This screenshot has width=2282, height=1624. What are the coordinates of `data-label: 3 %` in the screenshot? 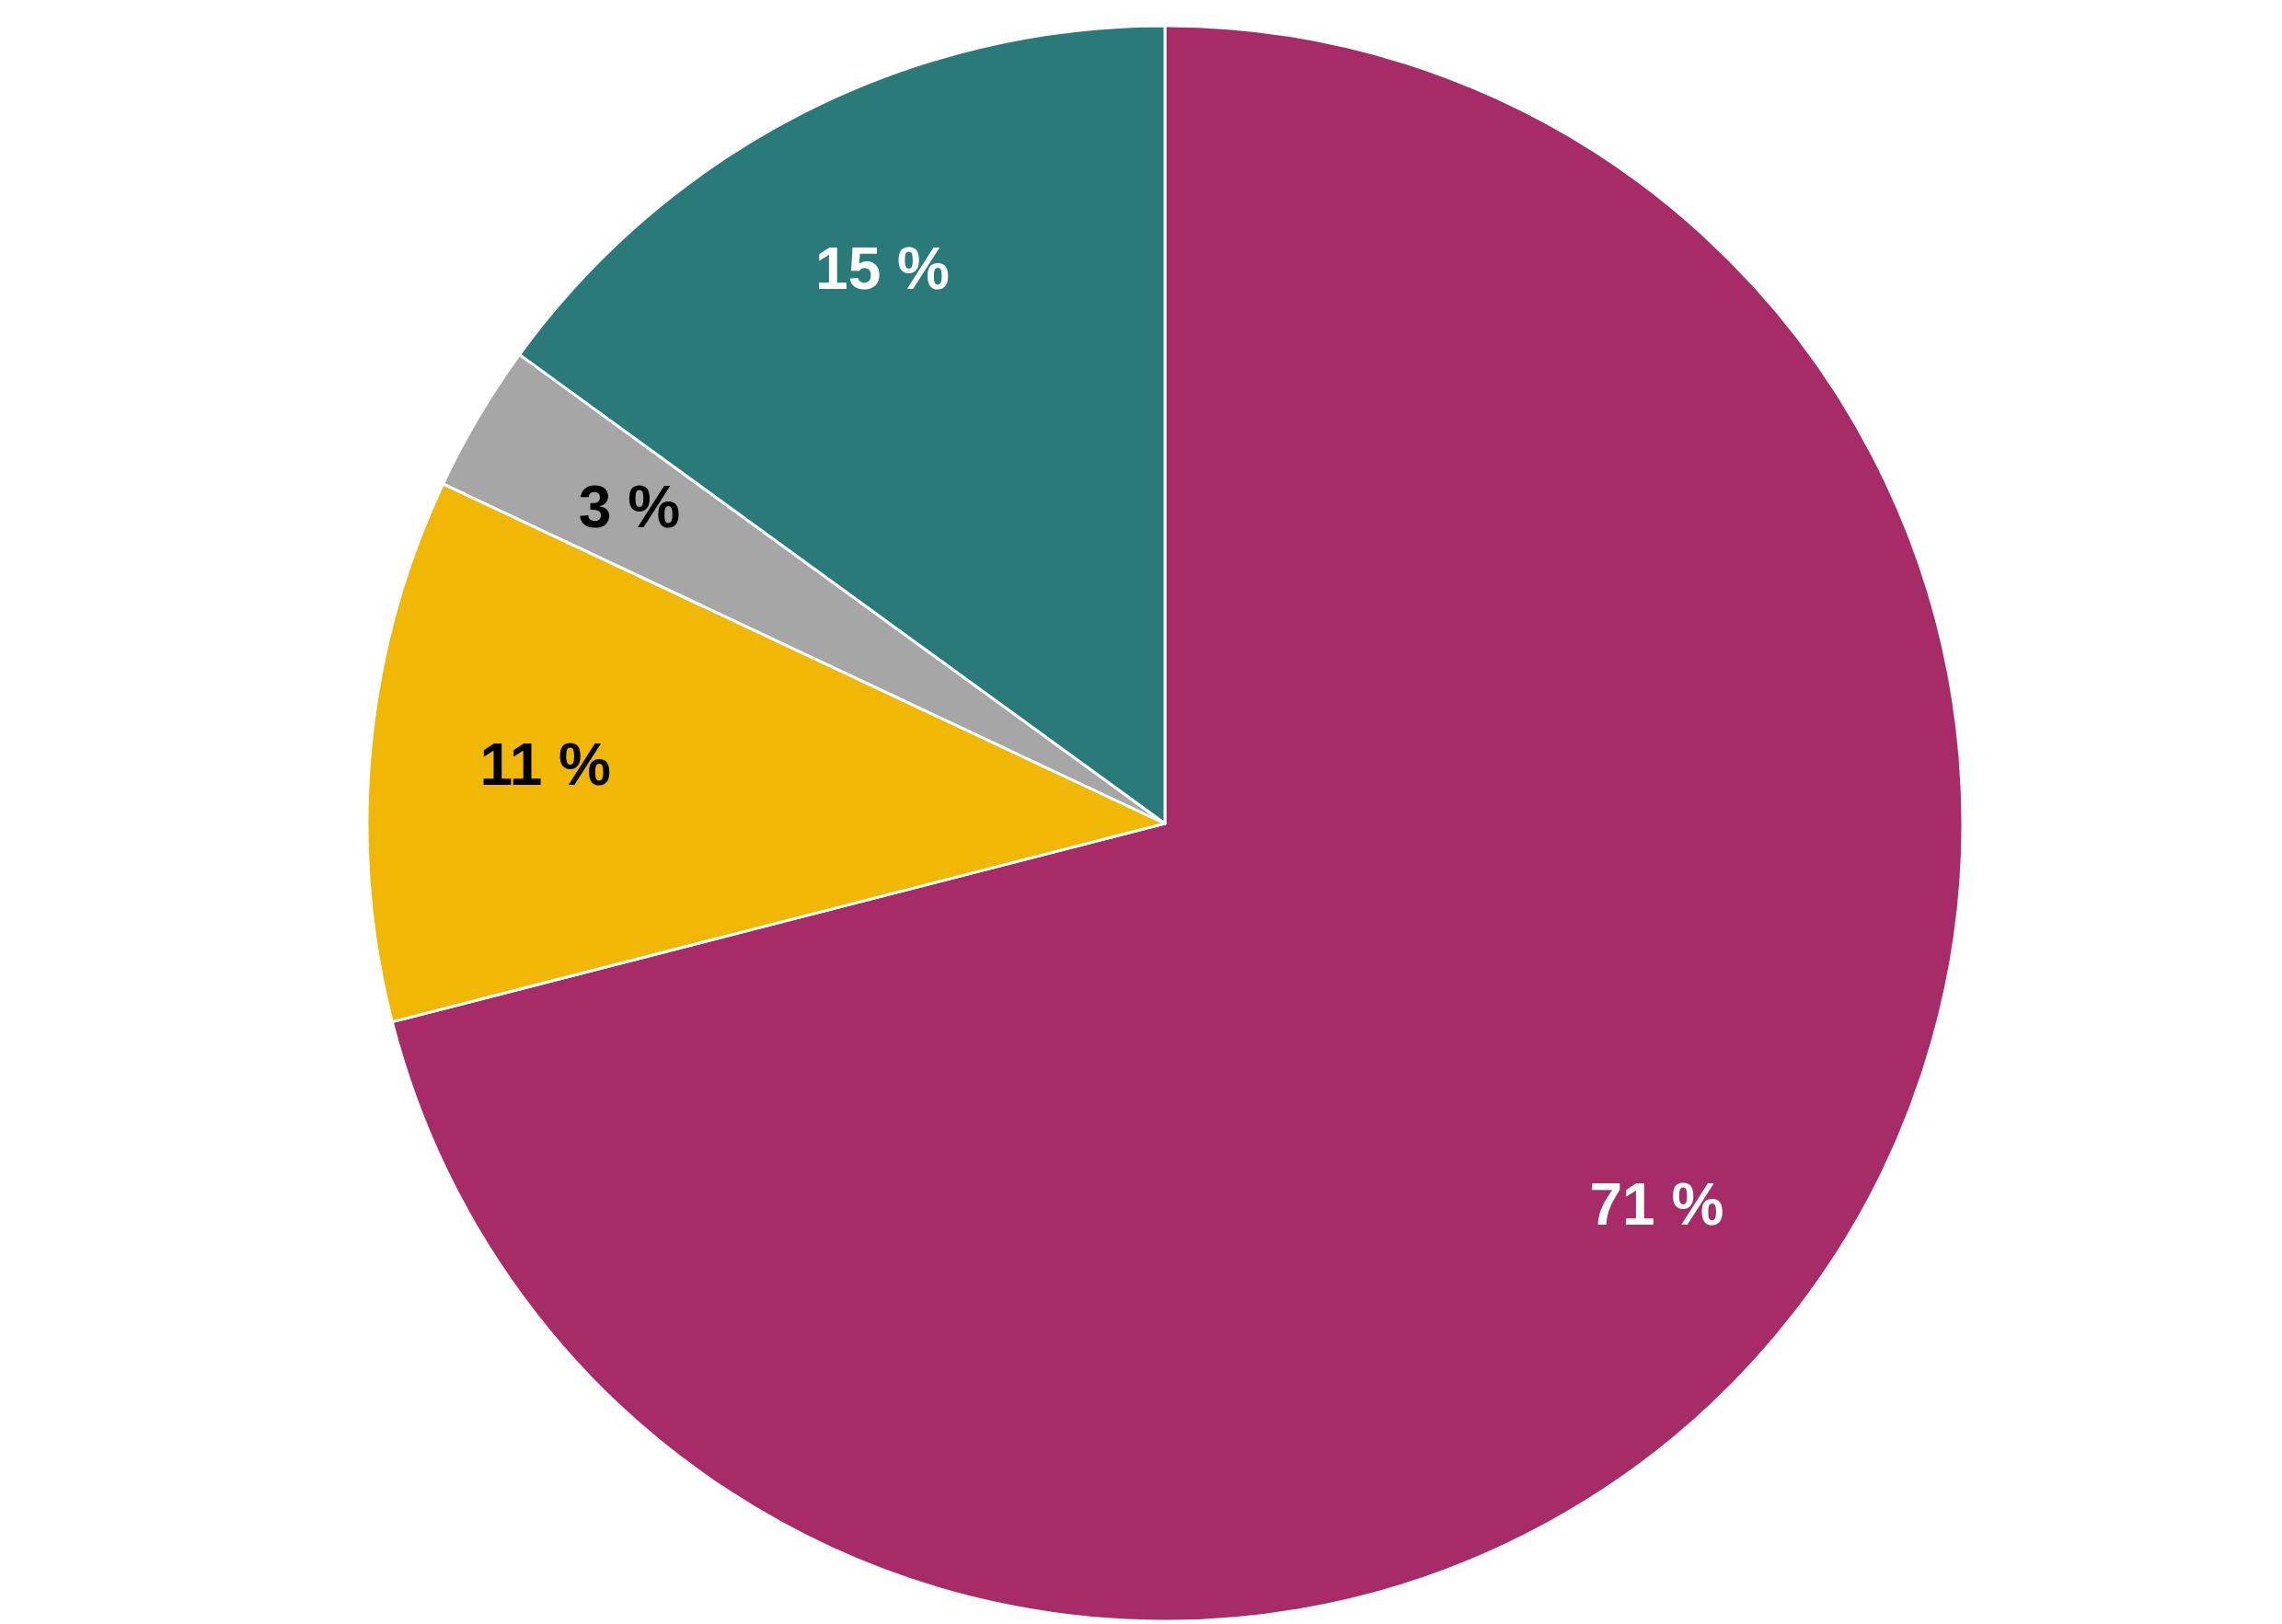 It's located at (629, 506).